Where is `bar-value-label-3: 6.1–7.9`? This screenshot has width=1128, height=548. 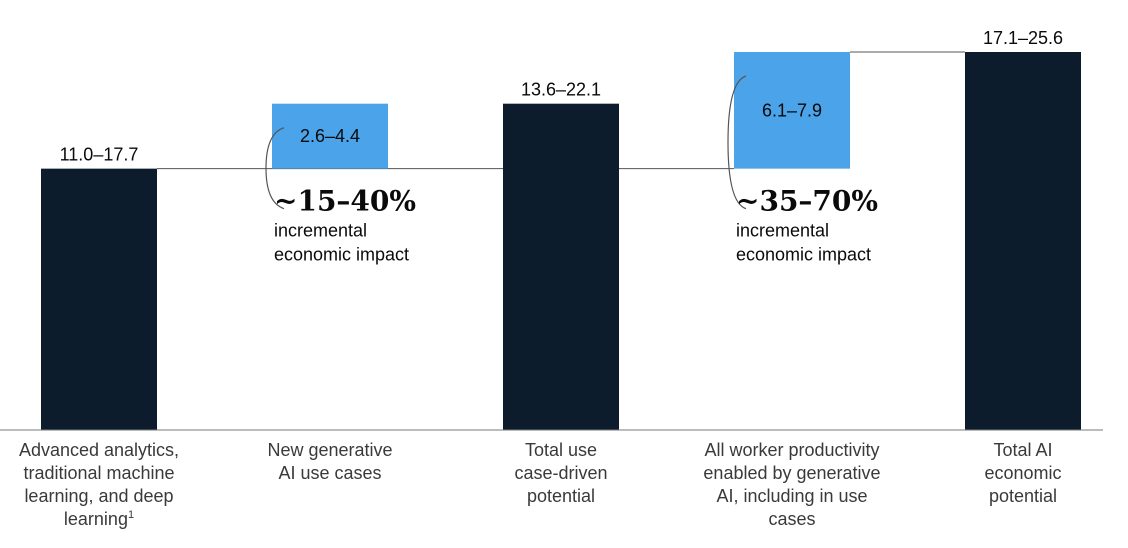 bar-value-label-3: 6.1–7.9 is located at coordinates (792, 110).